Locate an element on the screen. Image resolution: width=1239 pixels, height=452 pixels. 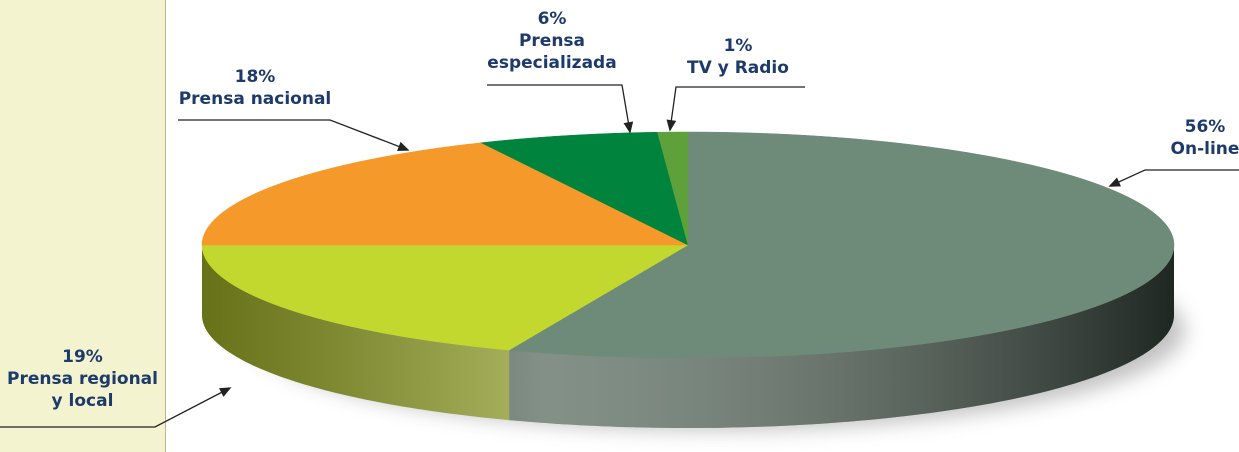
value-label: 6% is located at coordinates (552, 19).